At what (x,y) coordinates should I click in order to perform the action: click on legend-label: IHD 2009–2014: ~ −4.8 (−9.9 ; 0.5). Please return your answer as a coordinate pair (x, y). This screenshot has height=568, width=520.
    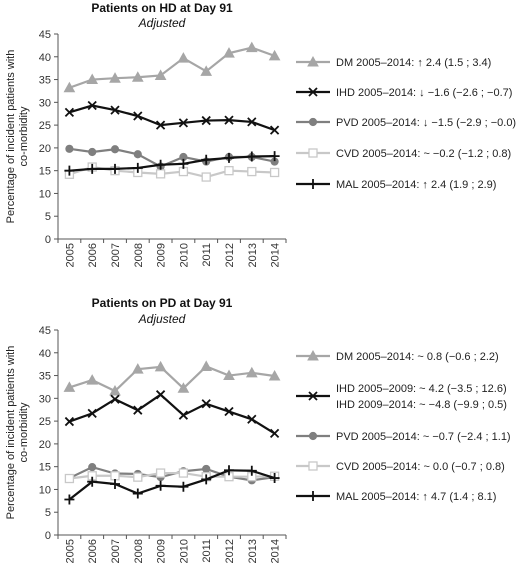
    Looking at the image, I should click on (421, 405).